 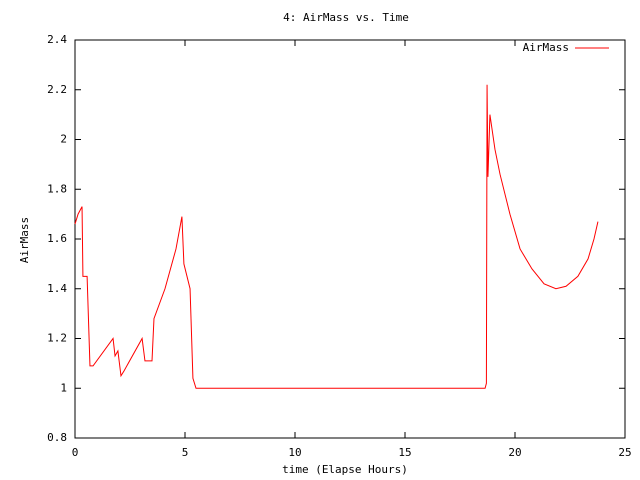 I want to click on x-tick-label: 5, so click(x=185, y=452).